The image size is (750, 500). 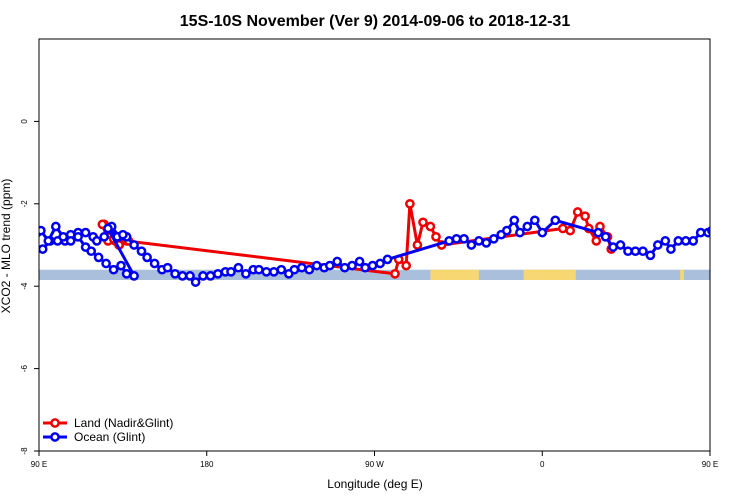 I want to click on y-tick-label: -6, so click(x=24, y=368).